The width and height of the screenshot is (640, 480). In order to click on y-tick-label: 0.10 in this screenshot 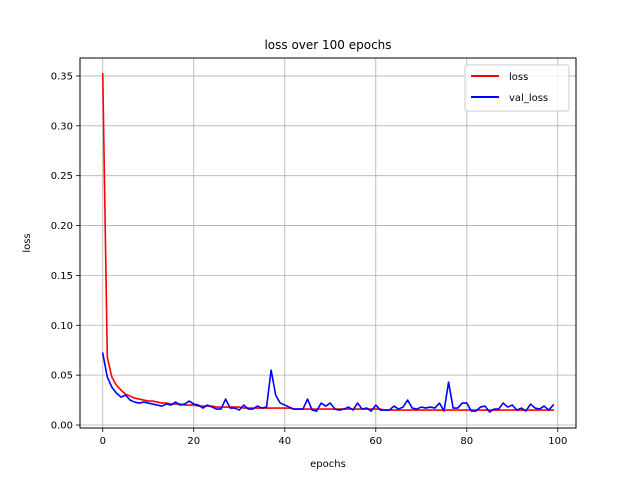, I will do `click(62, 326)`.